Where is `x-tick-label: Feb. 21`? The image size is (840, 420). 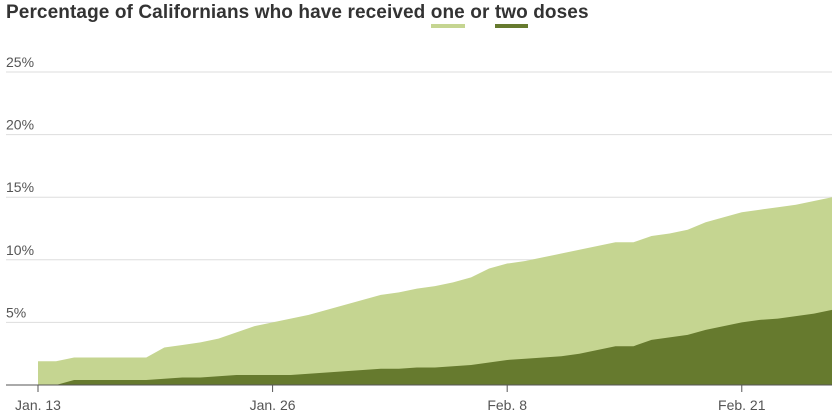 x-tick-label: Feb. 21 is located at coordinates (742, 405).